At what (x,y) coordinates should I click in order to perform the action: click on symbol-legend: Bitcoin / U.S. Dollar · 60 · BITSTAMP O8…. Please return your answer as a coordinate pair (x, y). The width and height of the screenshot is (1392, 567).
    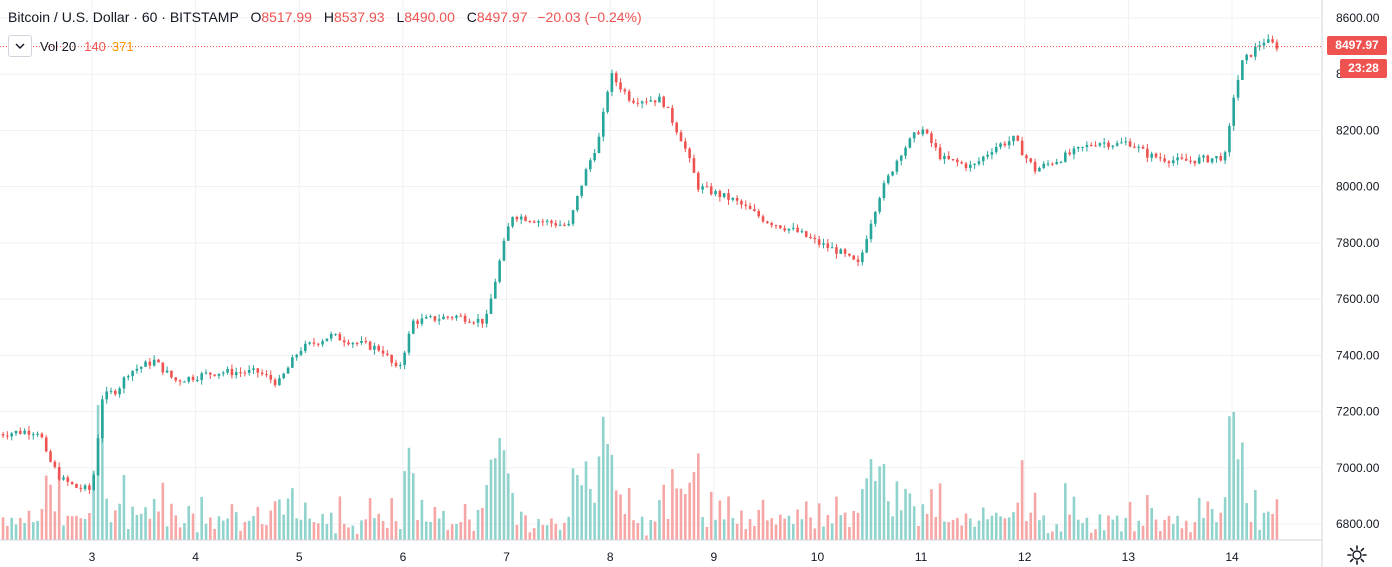
    Looking at the image, I should click on (325, 17).